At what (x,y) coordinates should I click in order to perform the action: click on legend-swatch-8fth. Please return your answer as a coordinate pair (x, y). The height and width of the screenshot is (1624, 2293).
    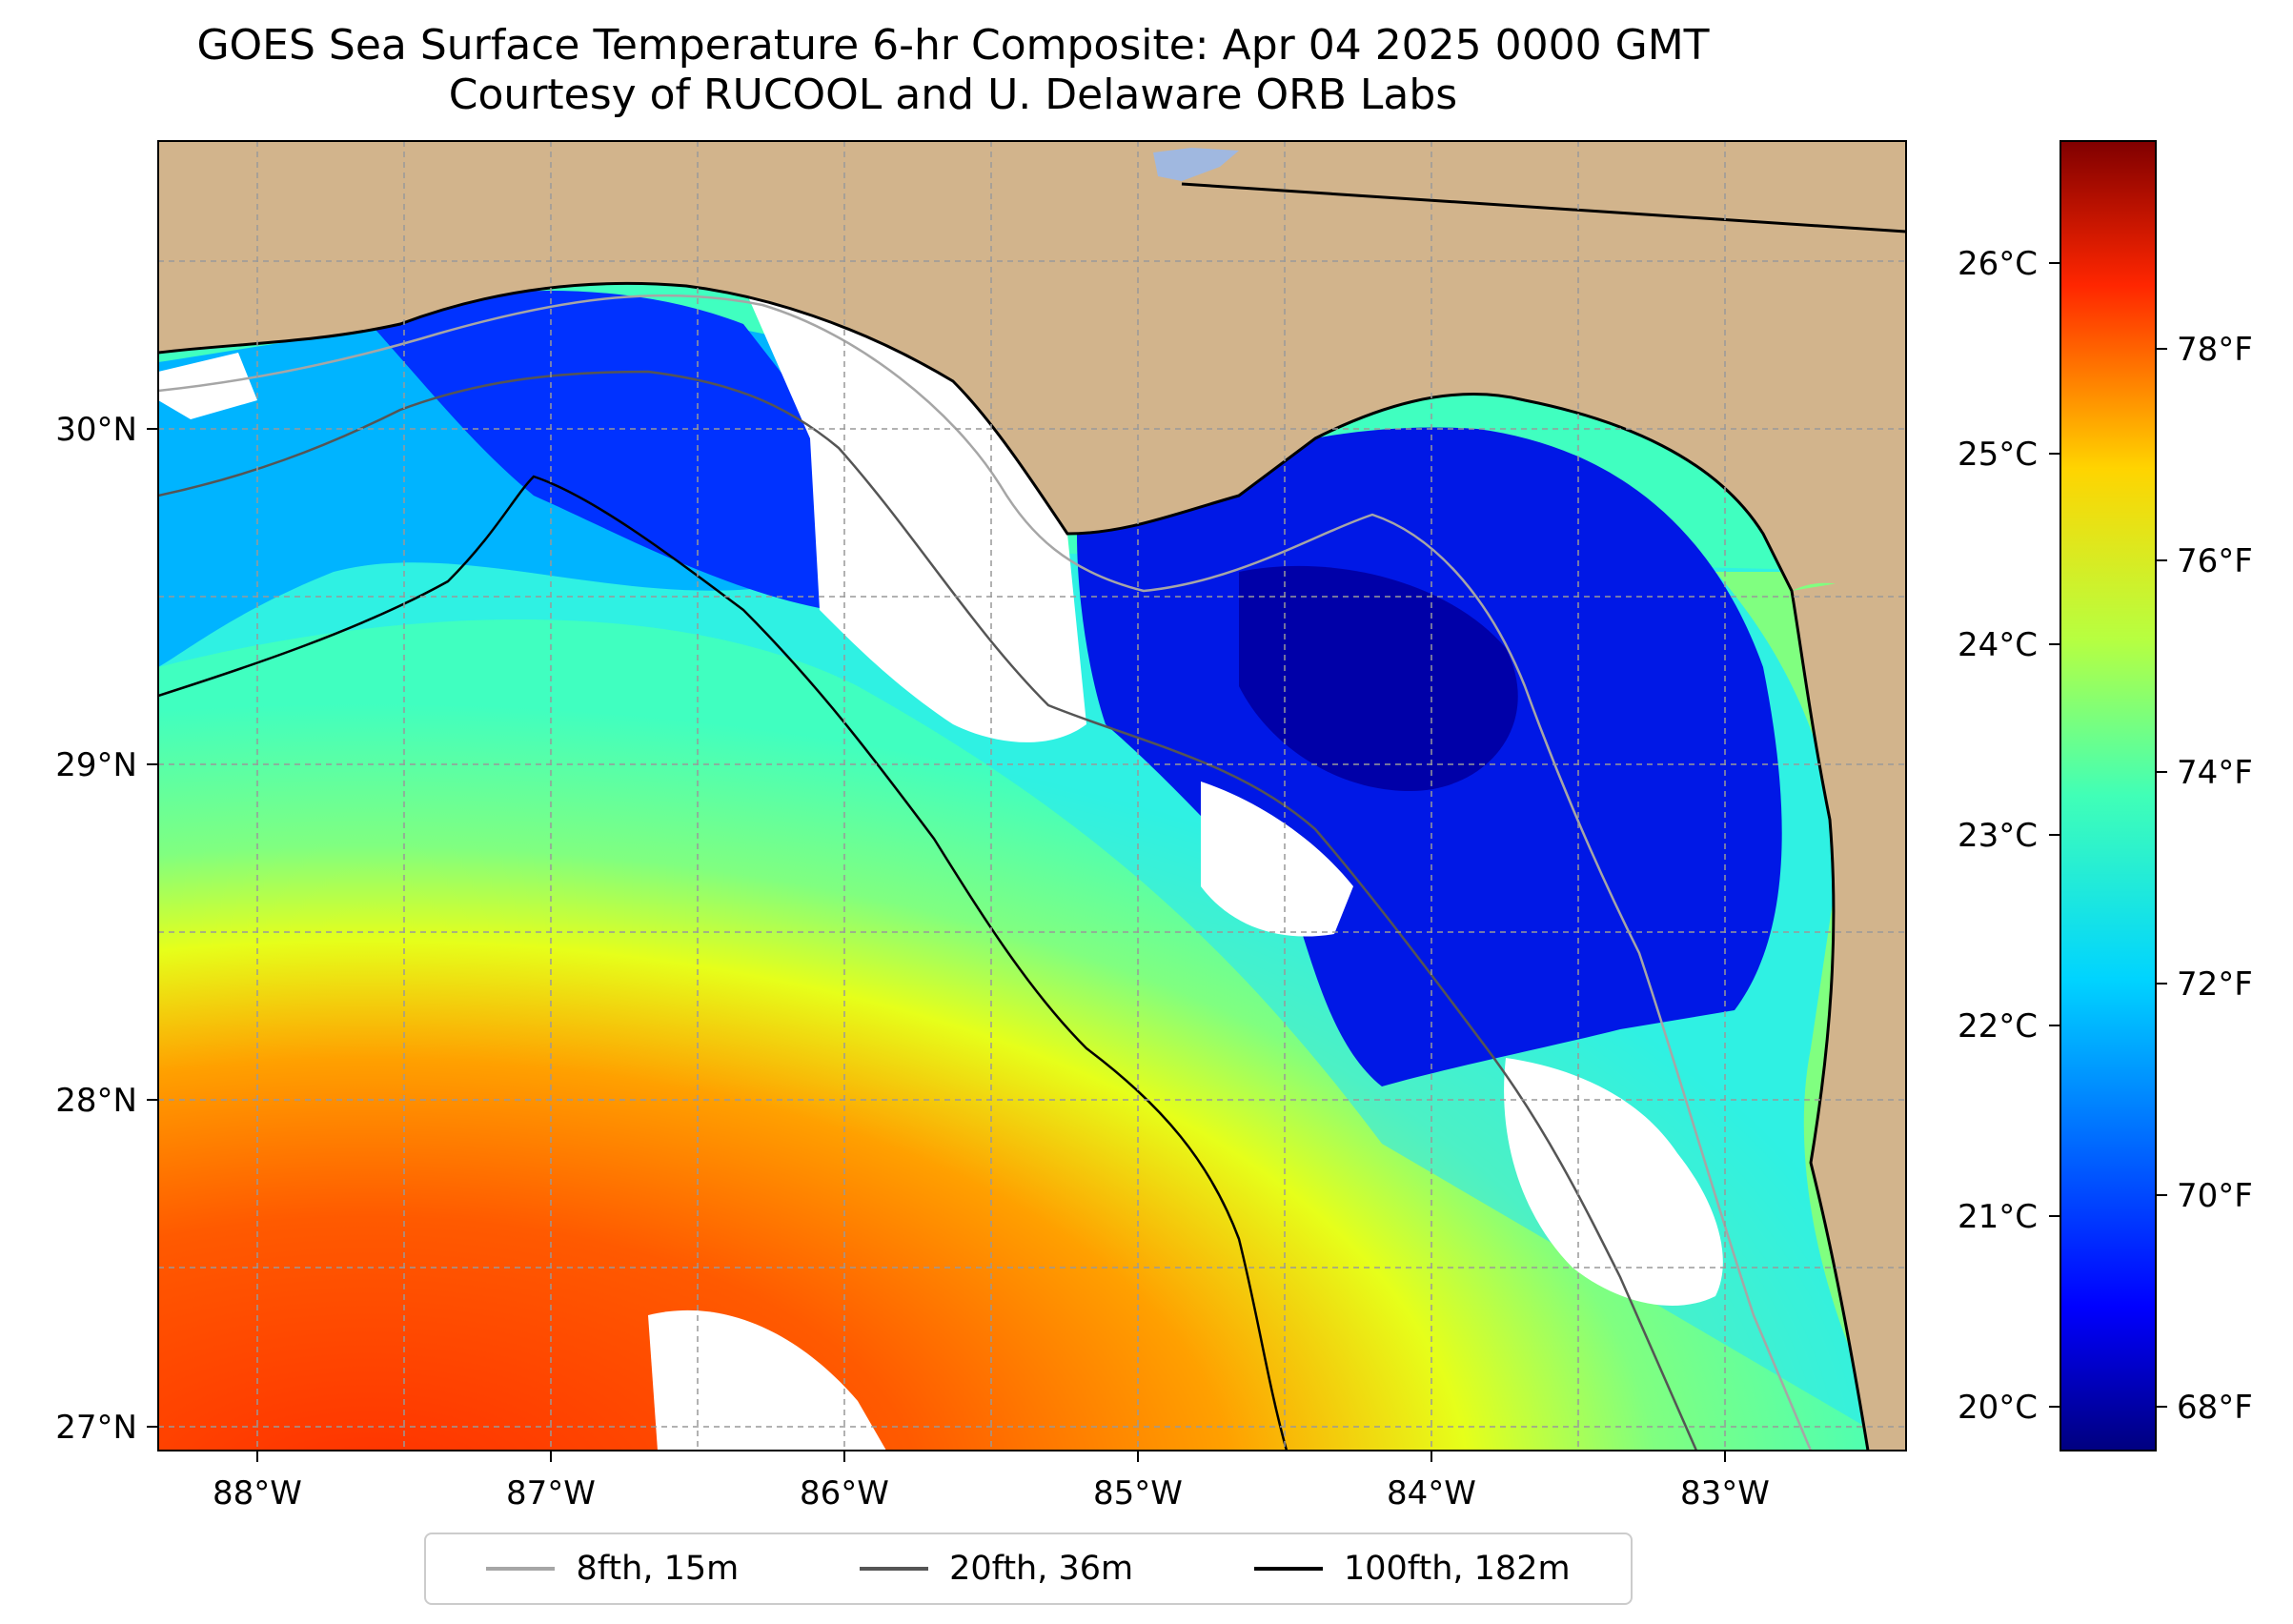
    Looking at the image, I should click on (521, 1569).